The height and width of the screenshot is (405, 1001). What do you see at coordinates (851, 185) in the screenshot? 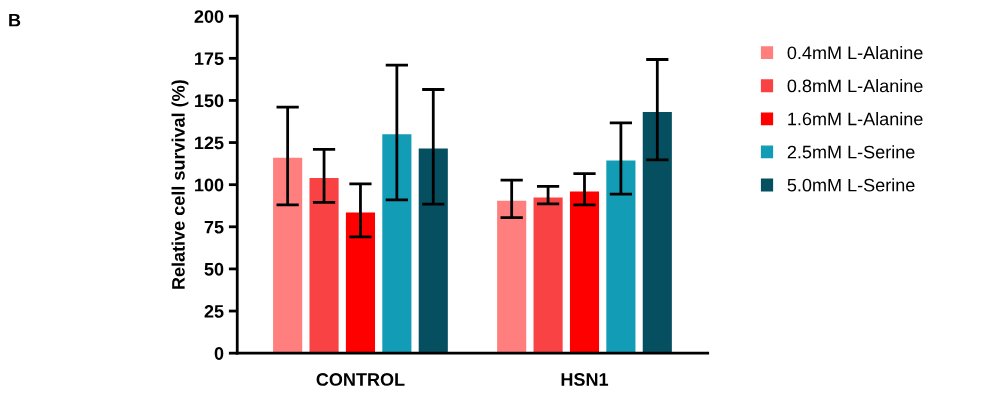
I see `legend-label: 5.0mM L-Serine` at bounding box center [851, 185].